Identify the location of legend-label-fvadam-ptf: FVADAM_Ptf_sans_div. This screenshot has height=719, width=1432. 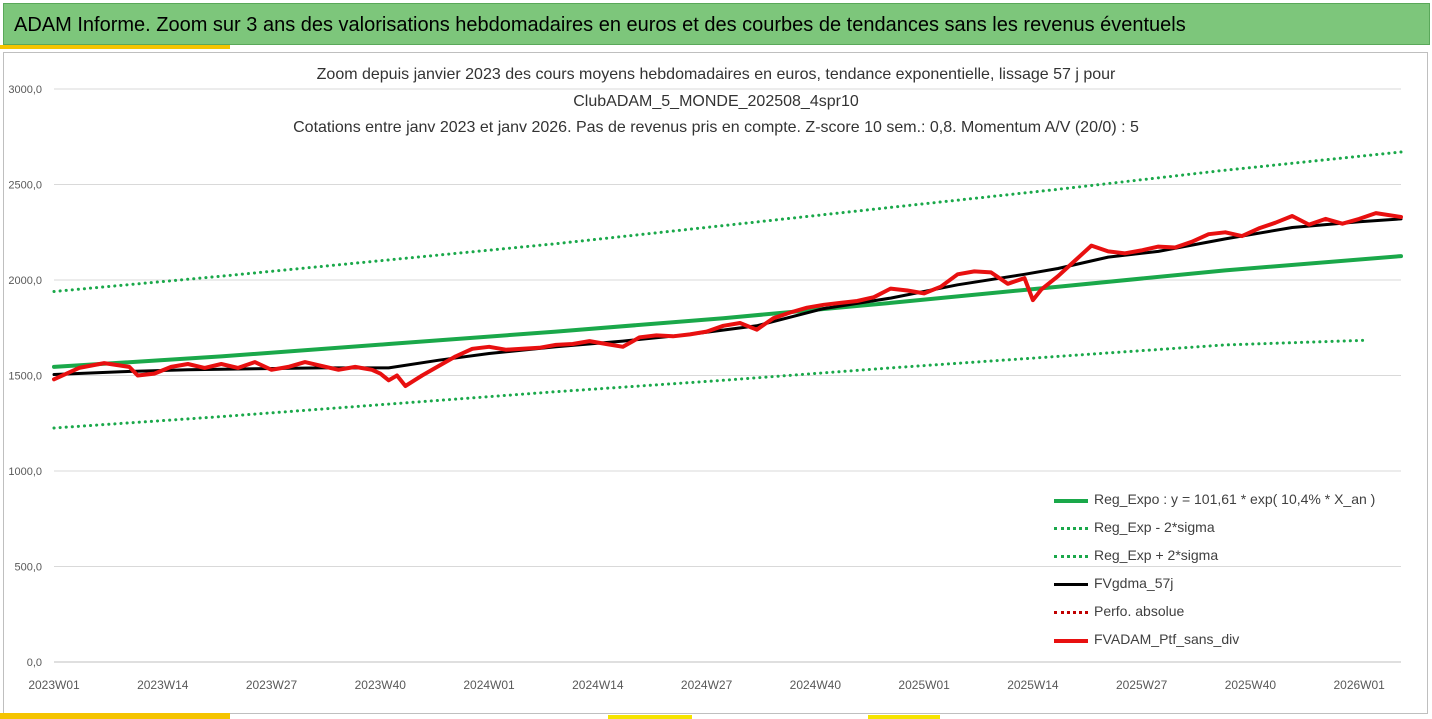
(1167, 639).